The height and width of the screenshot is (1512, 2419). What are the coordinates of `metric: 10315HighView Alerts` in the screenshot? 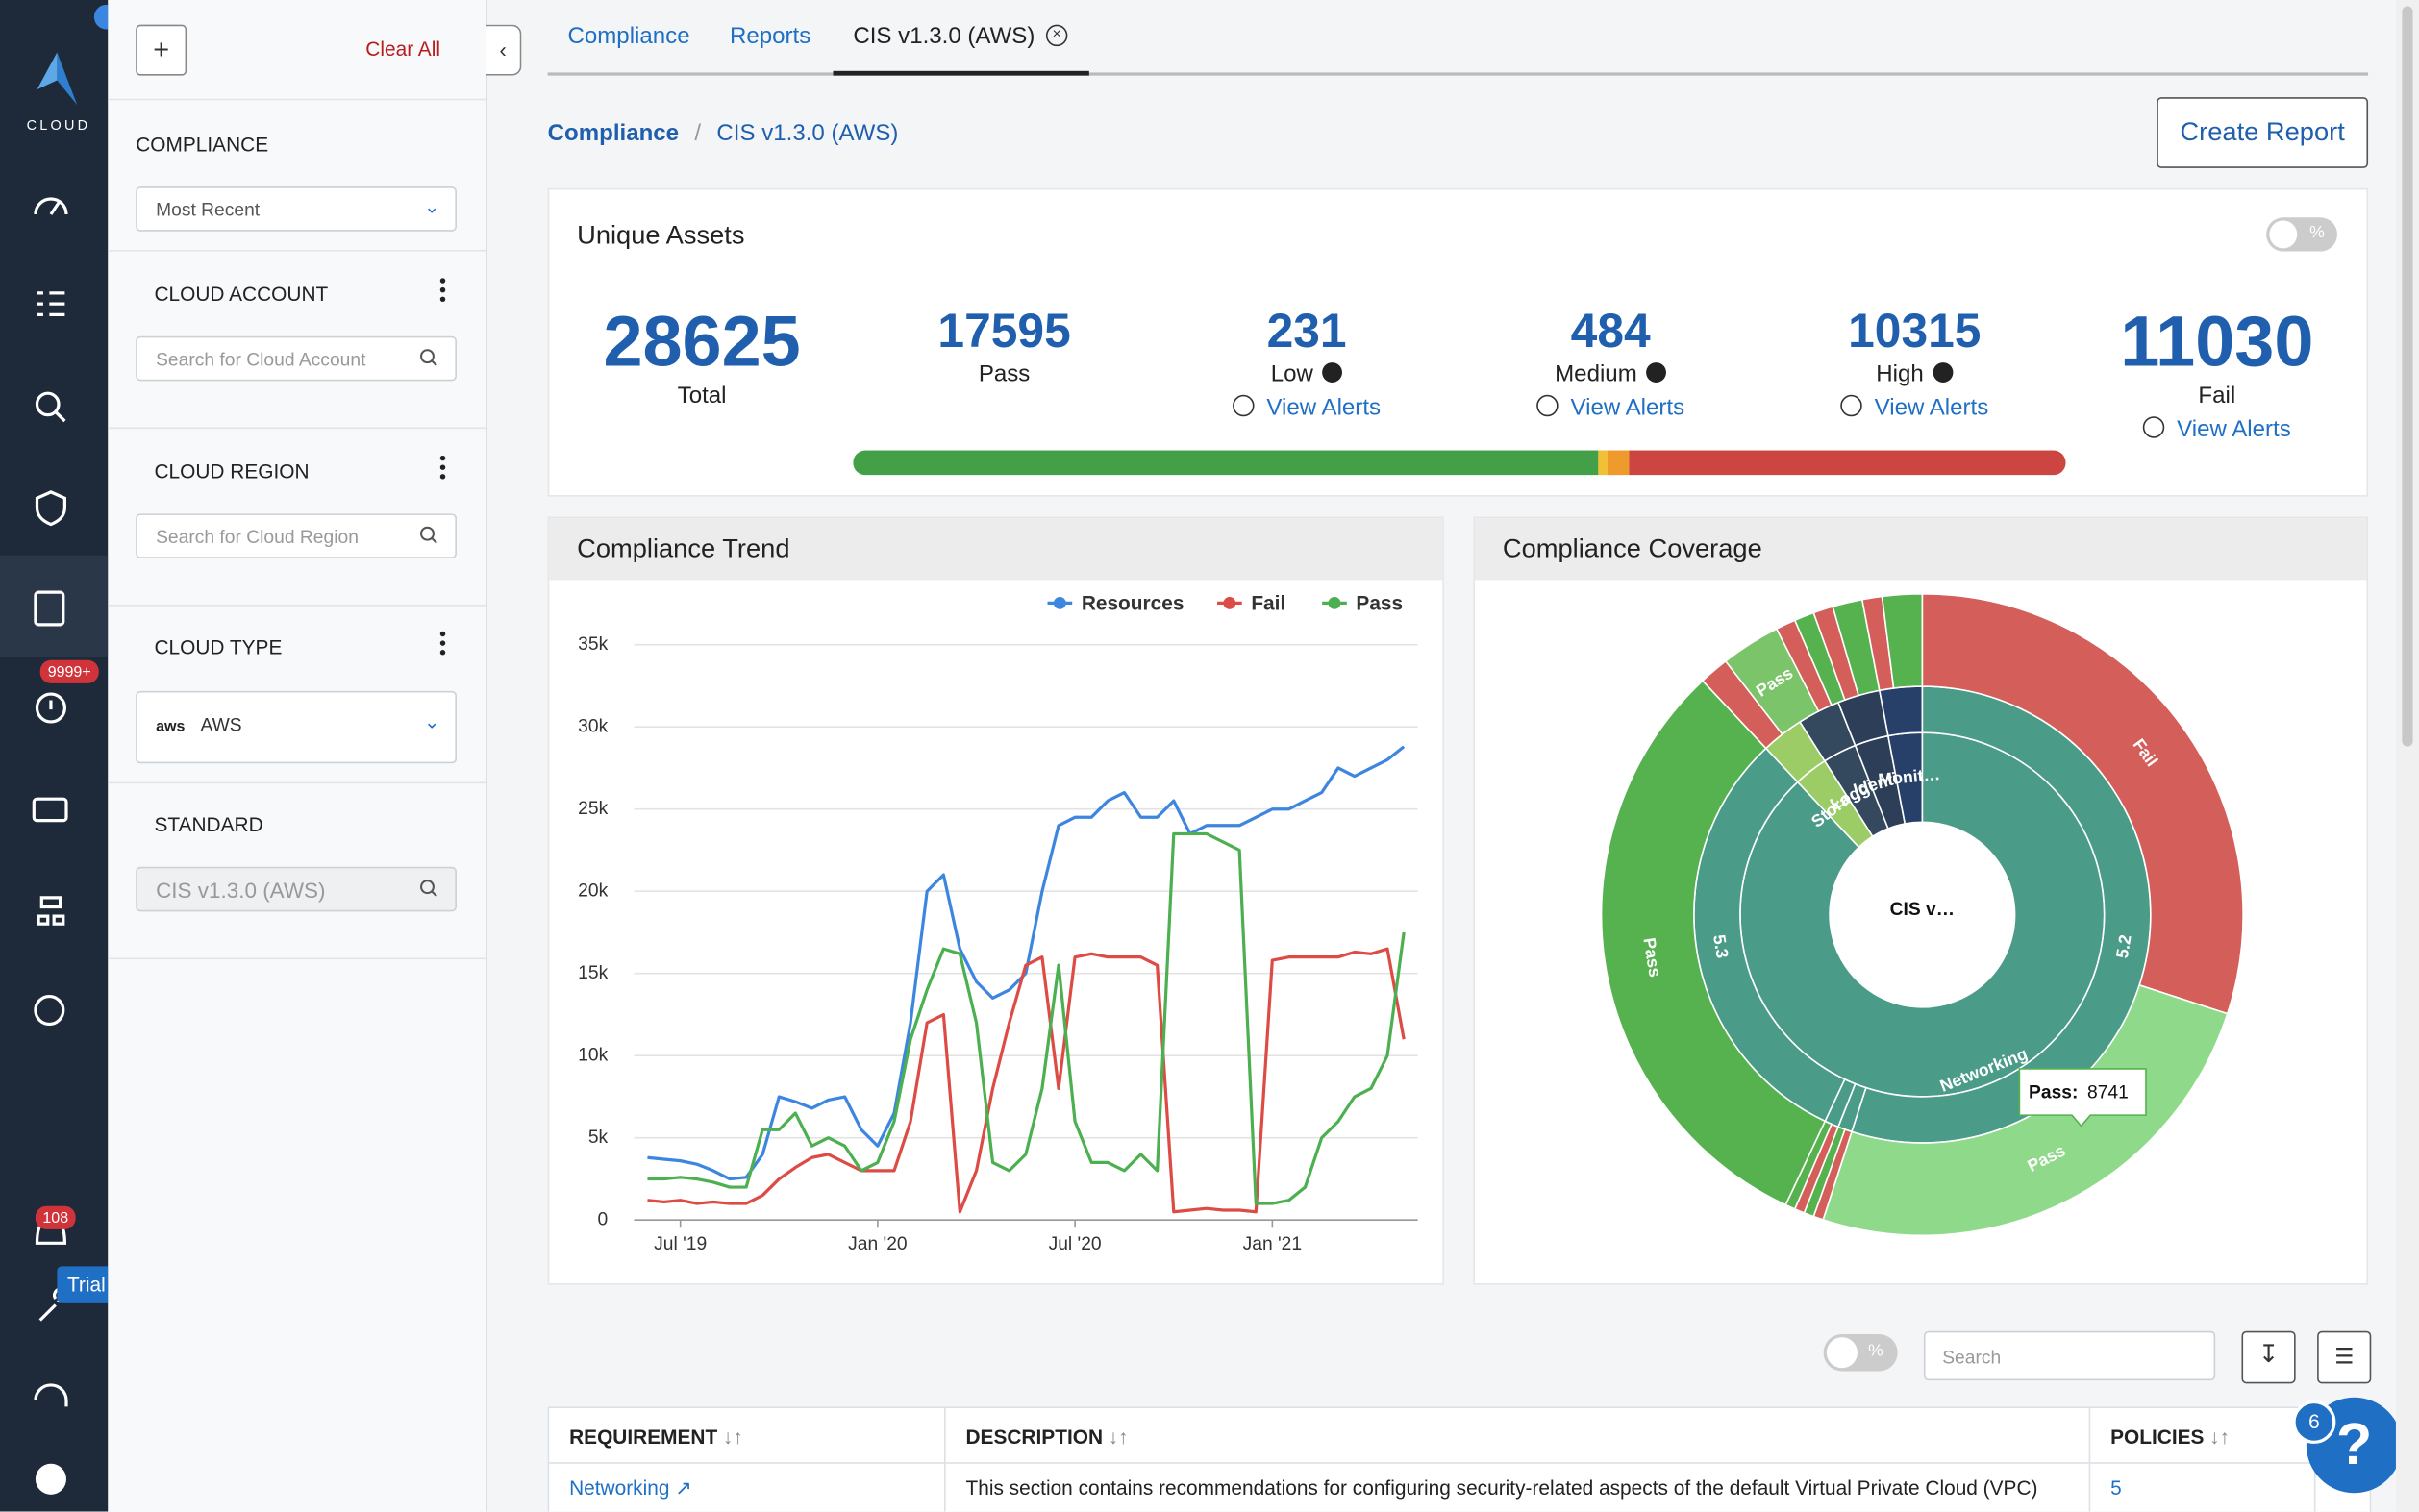 It's located at (1915, 365).